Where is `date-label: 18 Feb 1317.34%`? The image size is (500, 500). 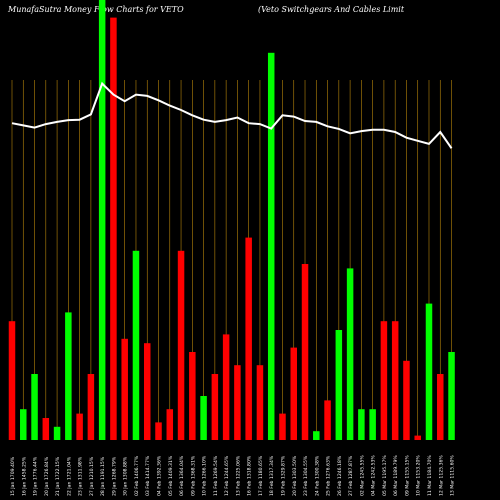
date-label: 18 Feb 1317.34% is located at coordinates (272, 475).